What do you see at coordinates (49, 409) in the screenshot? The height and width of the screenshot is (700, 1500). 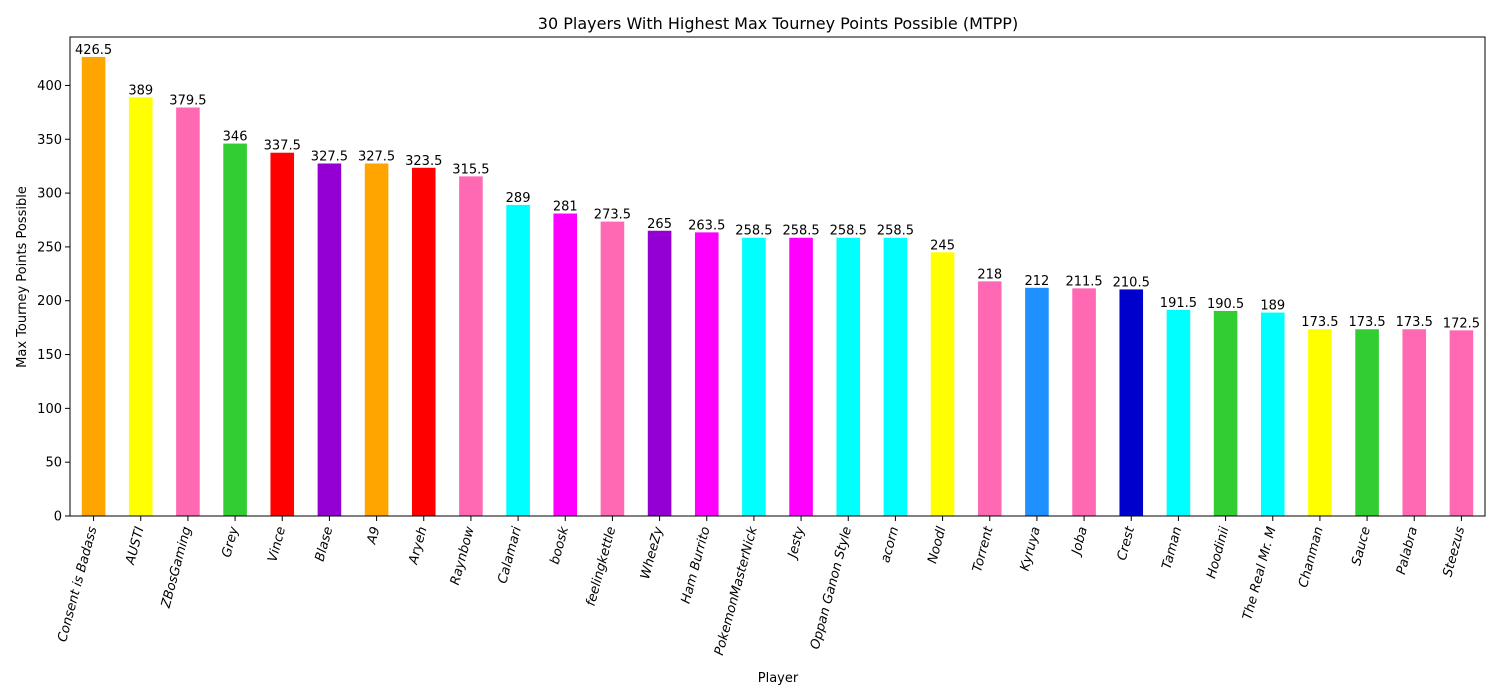 I see `y-tick-label: 100` at bounding box center [49, 409].